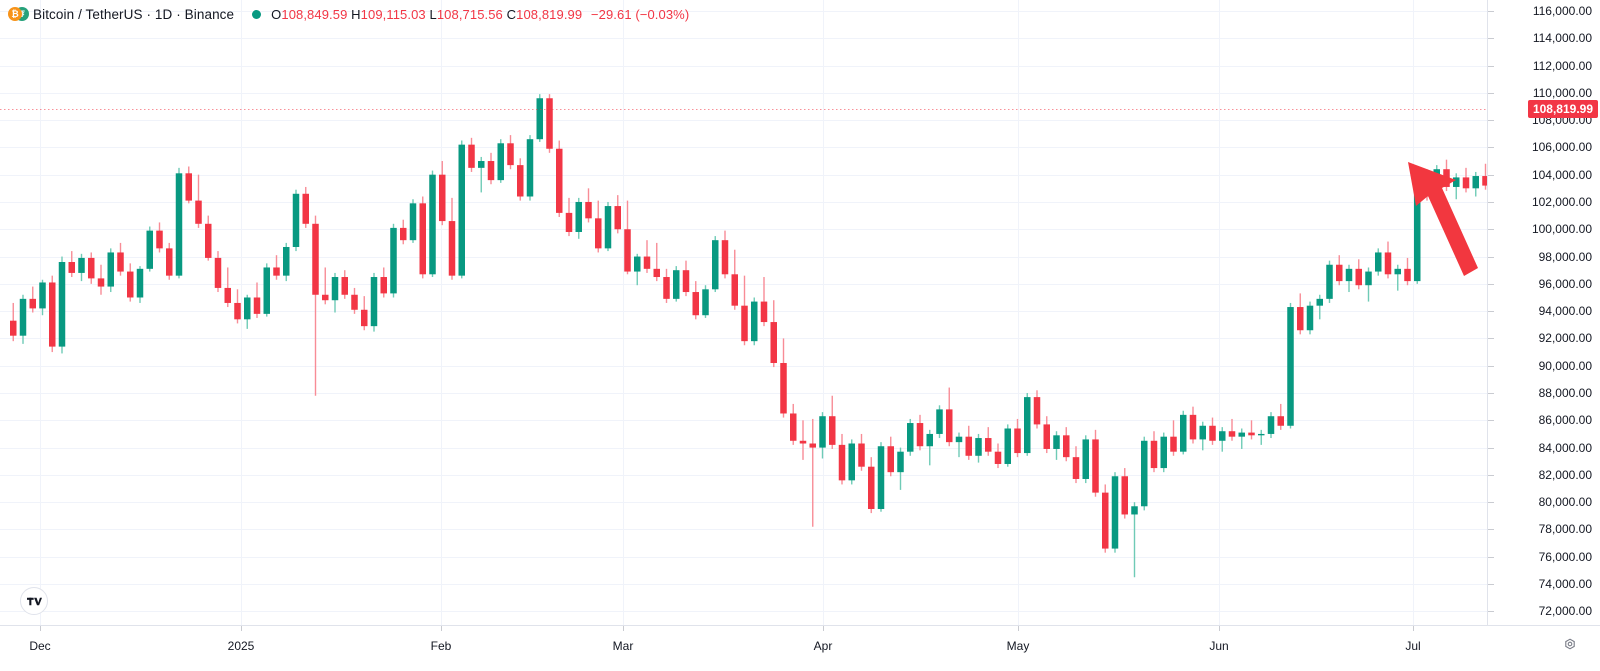  What do you see at coordinates (15, 14) in the screenshot?
I see `bitcoin-icon: ₿` at bounding box center [15, 14].